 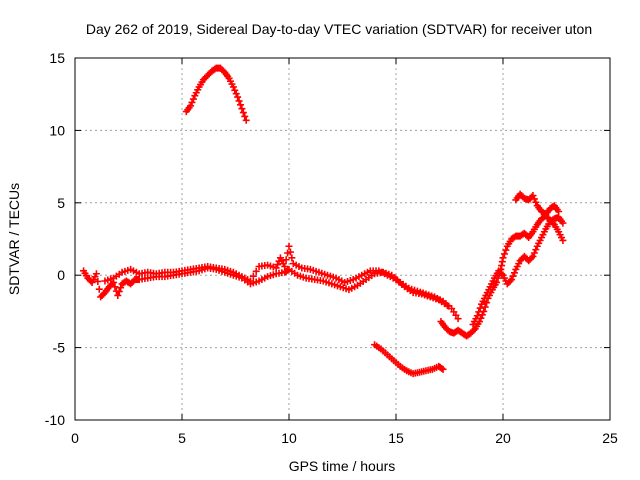 What do you see at coordinates (276, 276) in the screenshot?
I see `series-arc-main-b` at bounding box center [276, 276].